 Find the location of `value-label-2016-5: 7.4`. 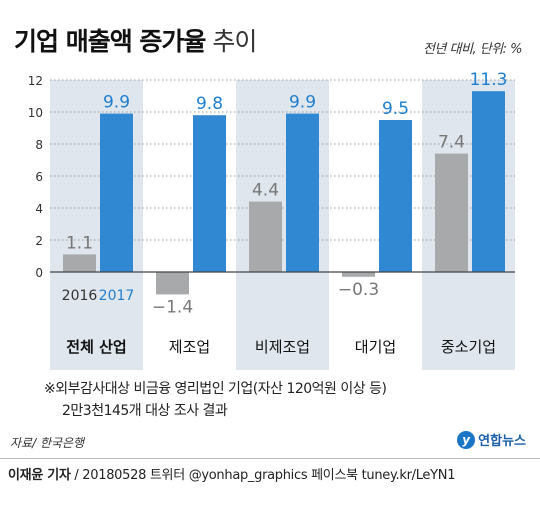

value-label-2016-5: 7.4 is located at coordinates (451, 143).